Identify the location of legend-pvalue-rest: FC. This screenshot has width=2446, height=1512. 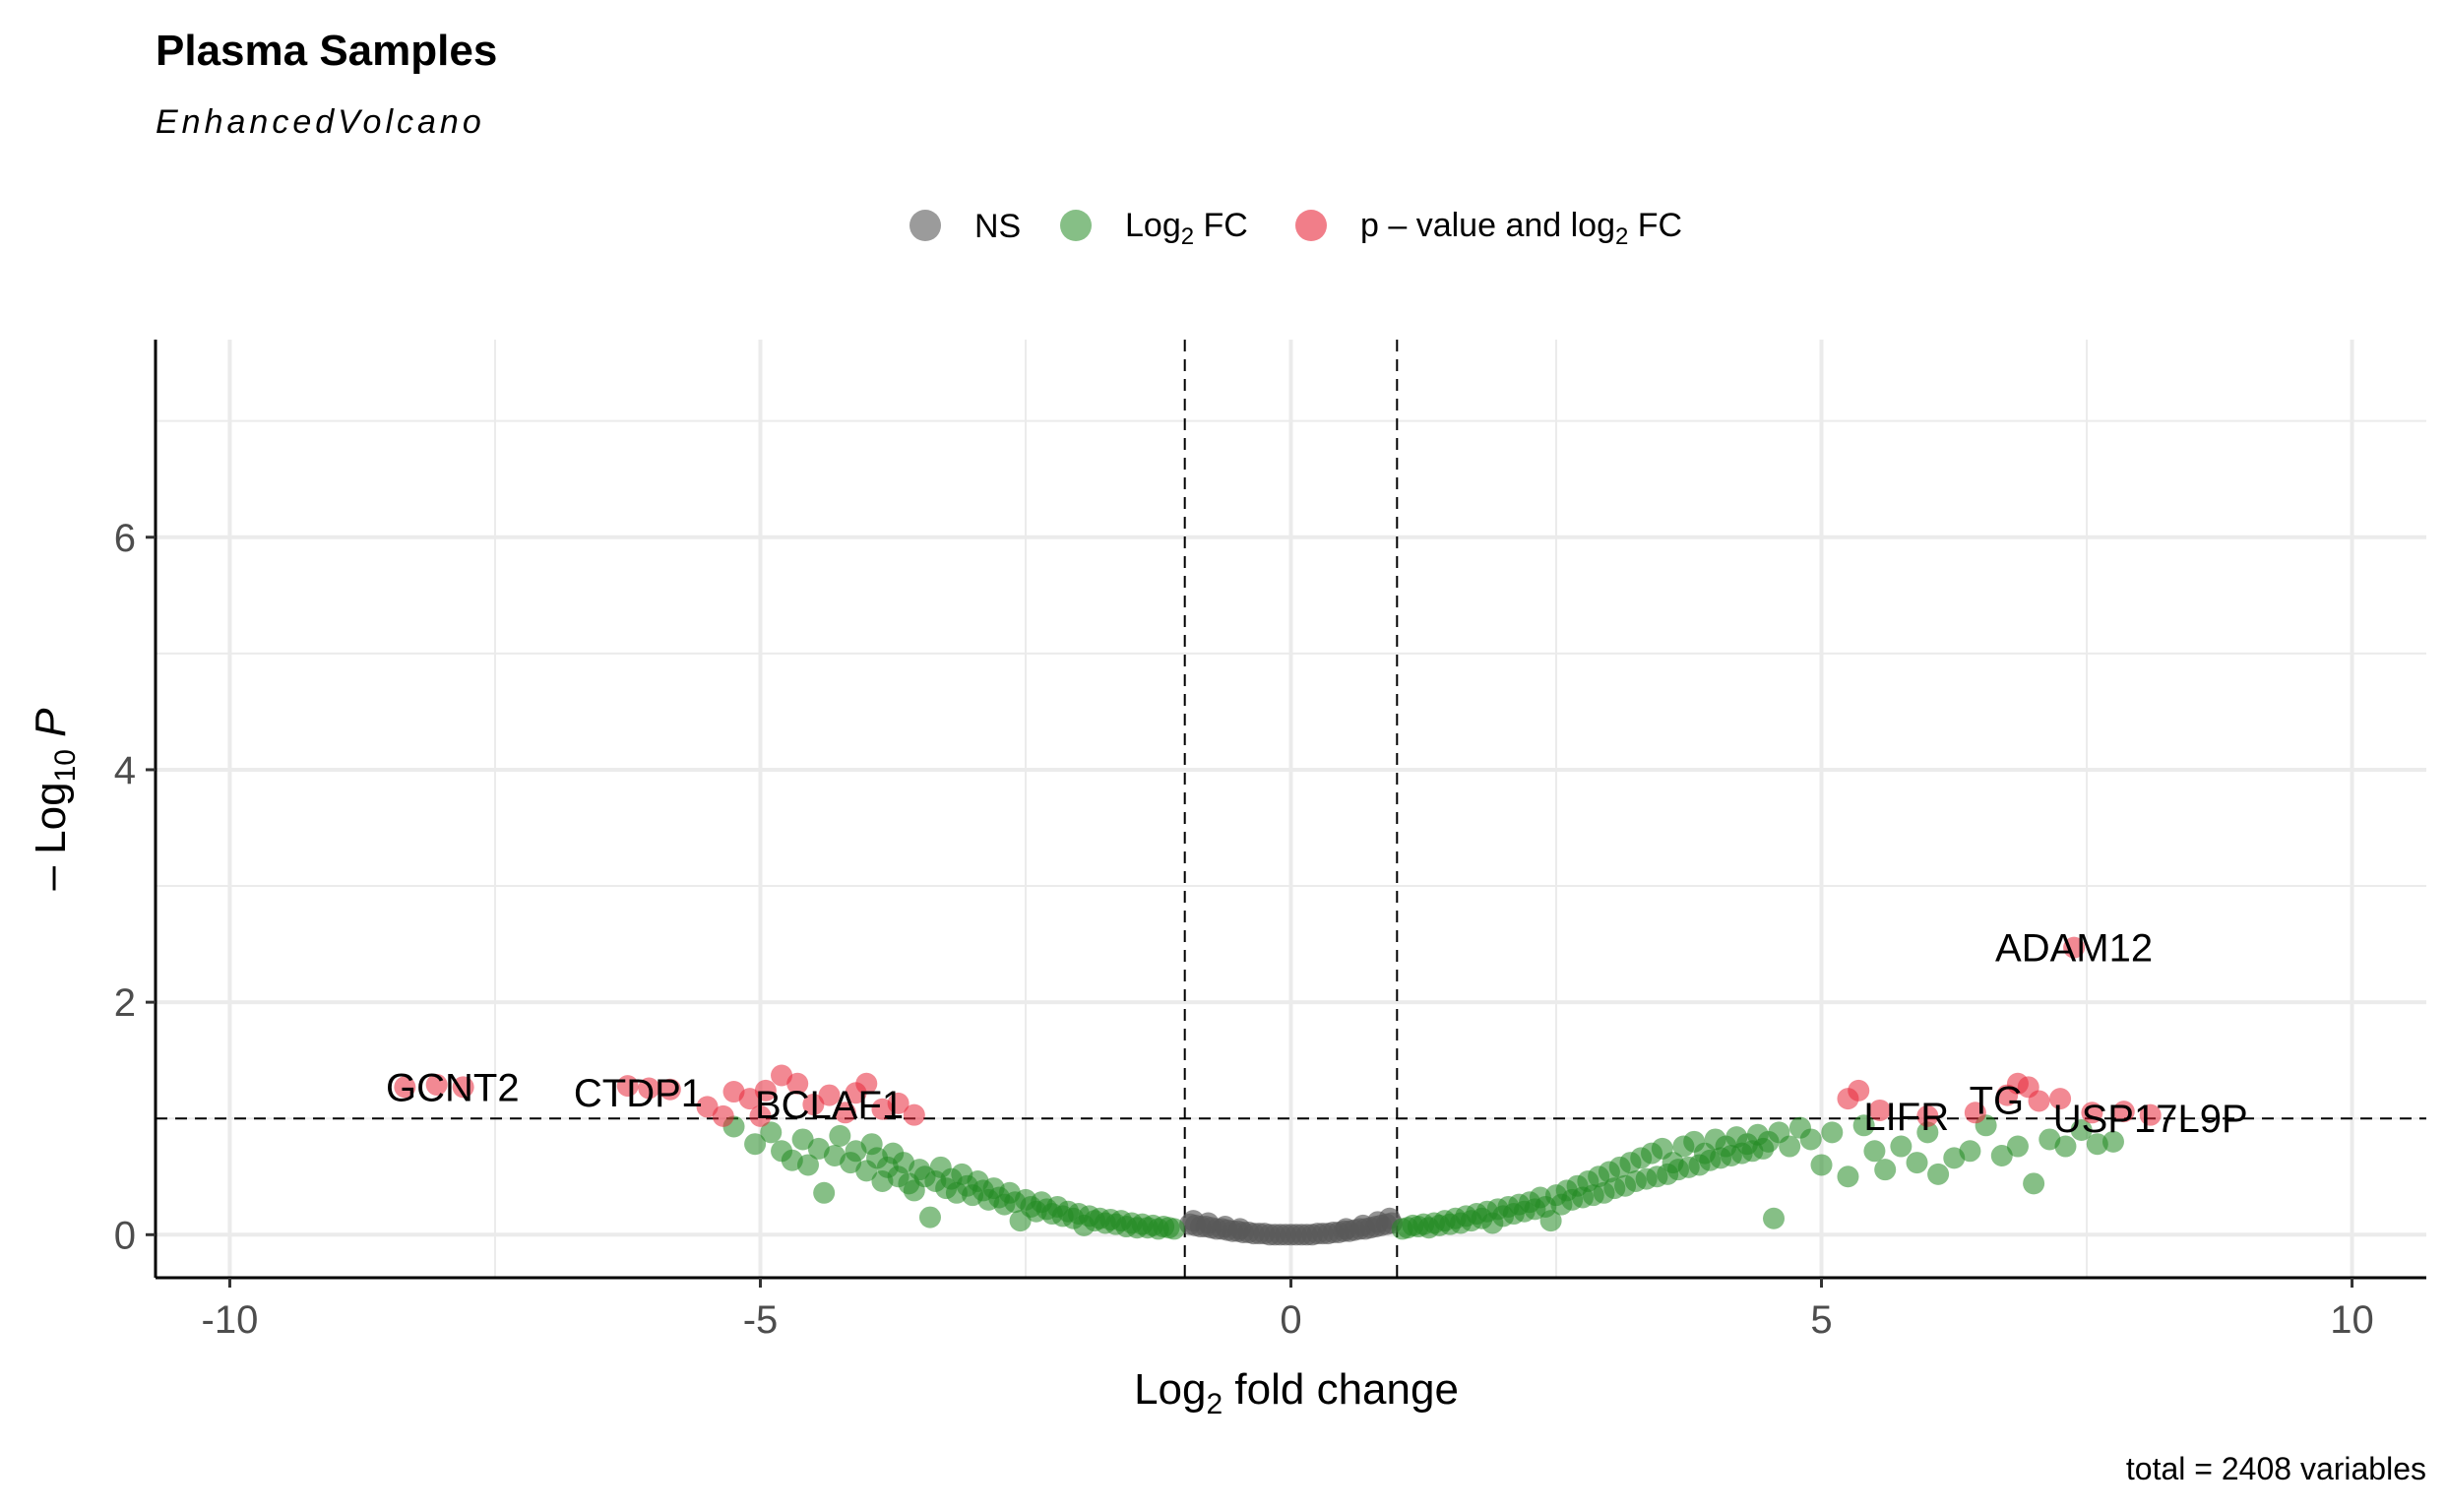
(1655, 225).